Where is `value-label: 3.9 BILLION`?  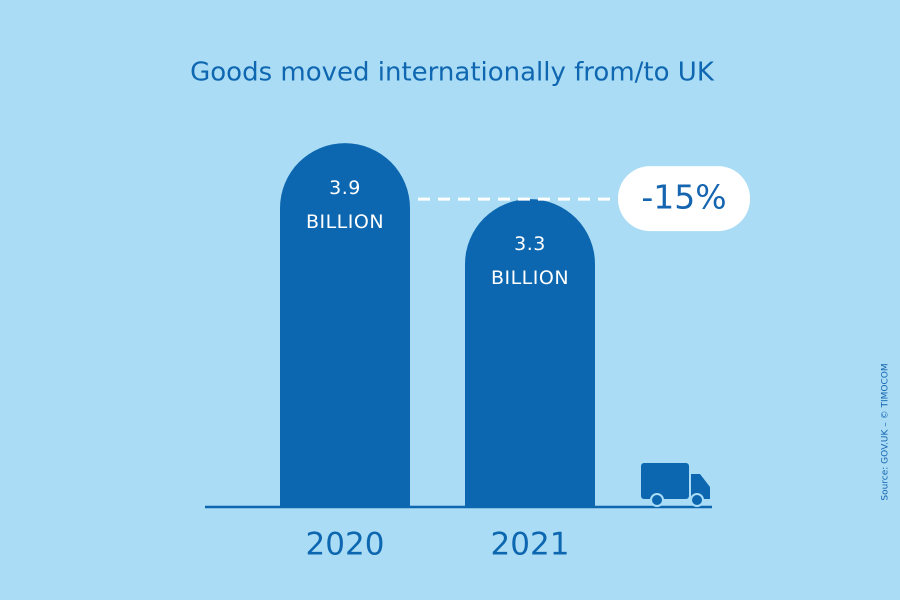 value-label: 3.9 BILLION is located at coordinates (345, 205).